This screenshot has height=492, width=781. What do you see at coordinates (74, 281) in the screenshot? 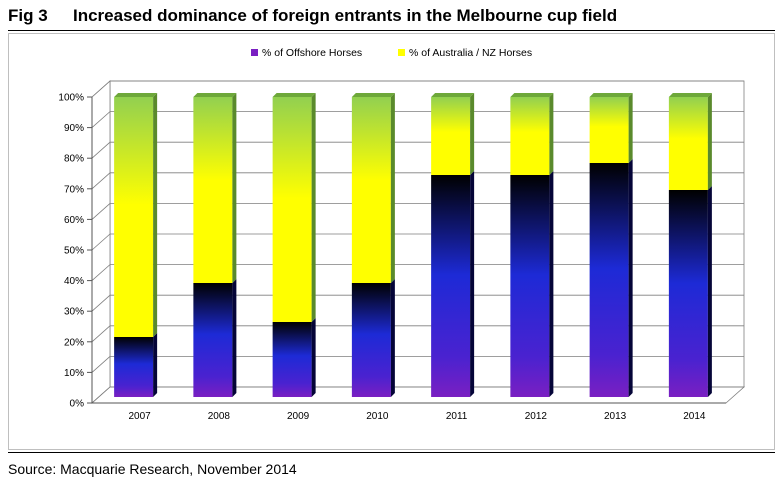
I see `y-tick-label: 40%` at bounding box center [74, 281].